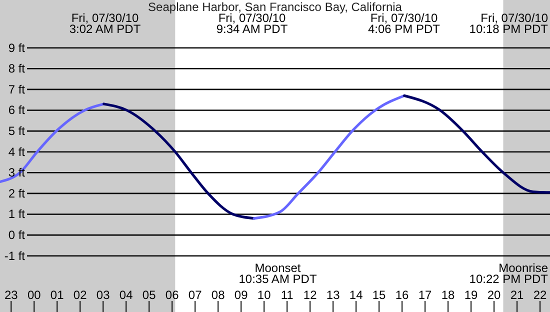 The width and height of the screenshot is (550, 312). I want to click on y-tick-label: 5 ft, so click(17, 131).